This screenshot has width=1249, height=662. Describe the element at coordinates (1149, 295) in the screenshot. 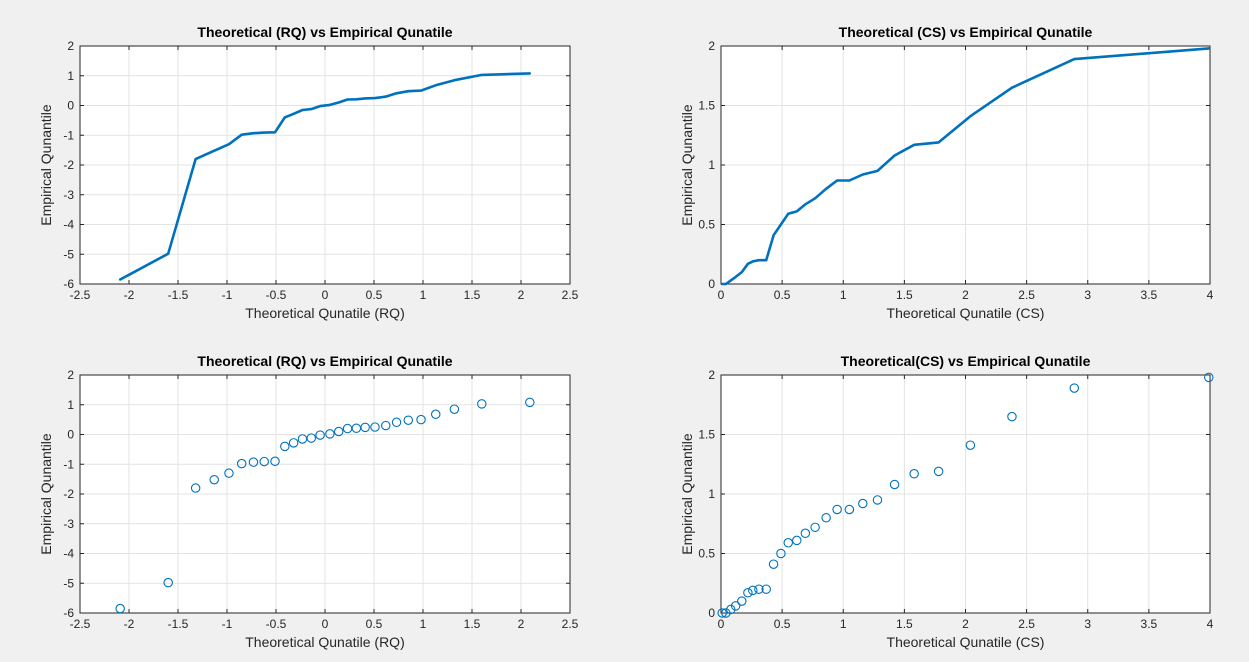

I see `x-tick-label: 3.5` at that location.